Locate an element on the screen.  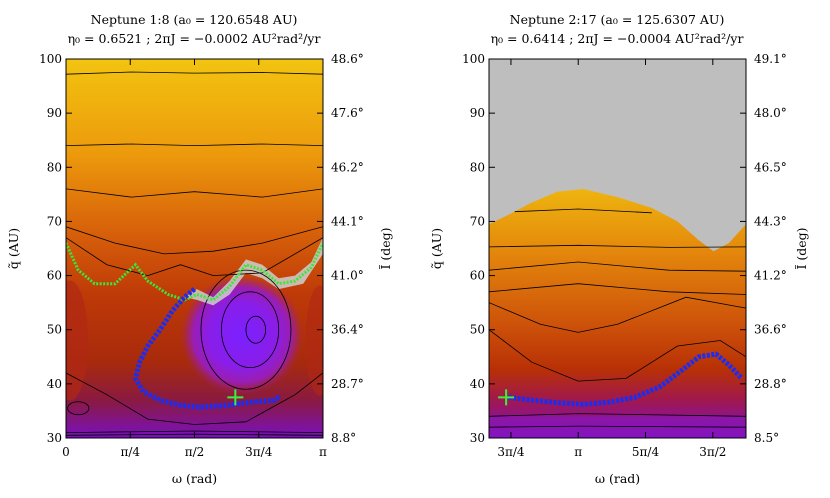
green-trajectory is located at coordinates (194, 272).